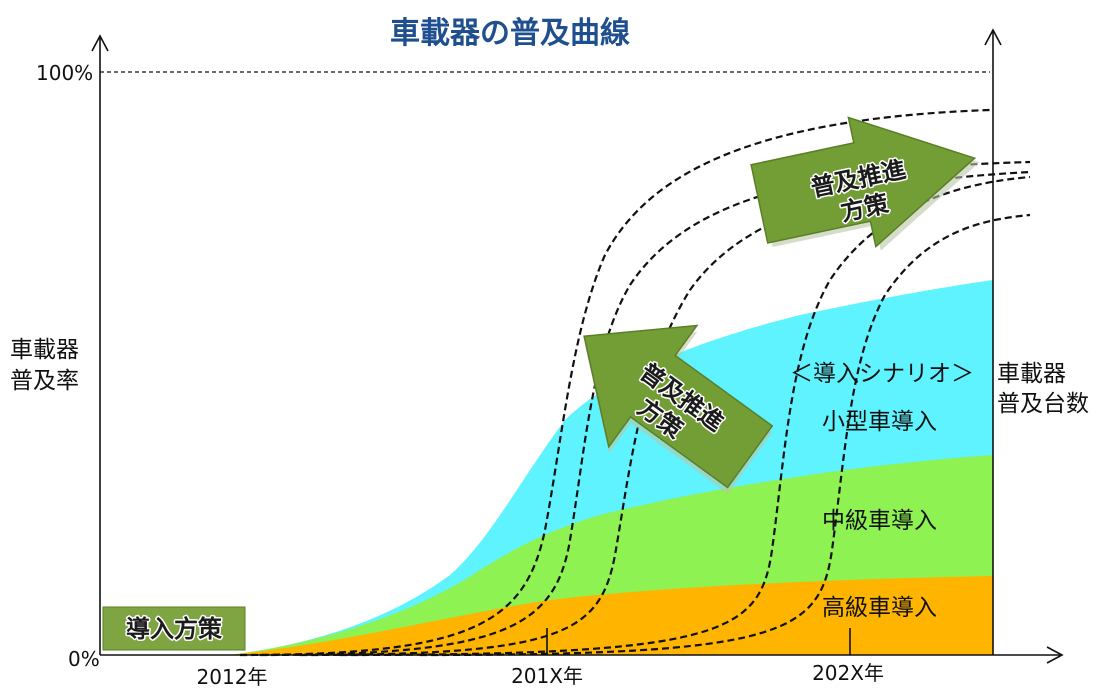  Describe the element at coordinates (84, 659) in the screenshot. I see `left-axis-tick-0: 0%` at that location.